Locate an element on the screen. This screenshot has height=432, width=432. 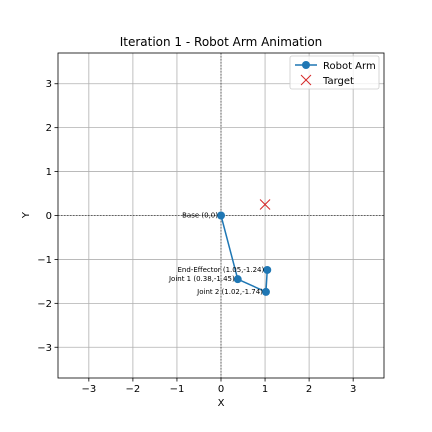
y-axis-label: Y is located at coordinates (26, 215).